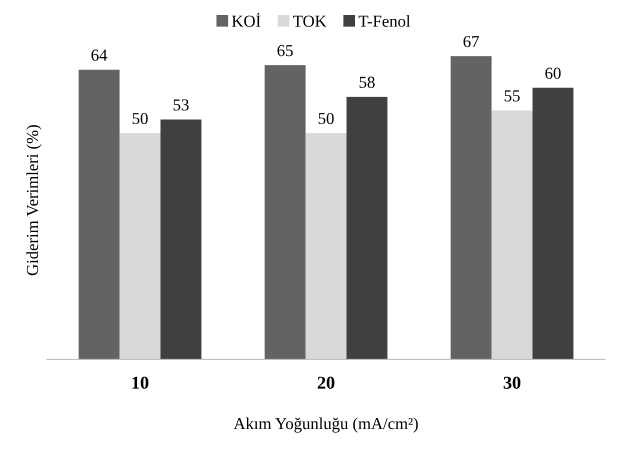  I want to click on x-tick-label: 10, so click(140, 382).